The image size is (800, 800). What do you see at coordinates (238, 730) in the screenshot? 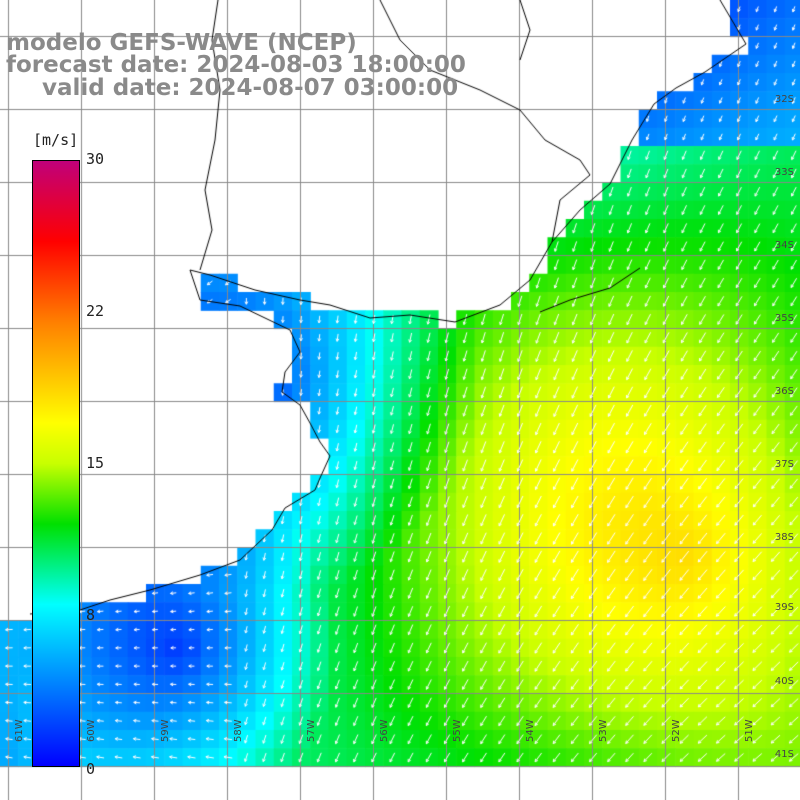
I see `lon-label: 58W` at bounding box center [238, 730].